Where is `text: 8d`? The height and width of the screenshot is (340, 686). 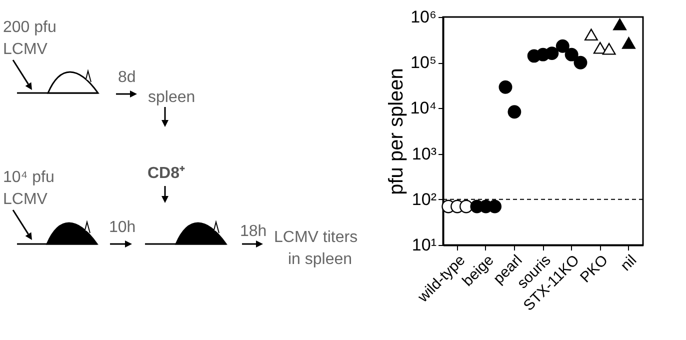 text: 8d is located at coordinates (127, 77).